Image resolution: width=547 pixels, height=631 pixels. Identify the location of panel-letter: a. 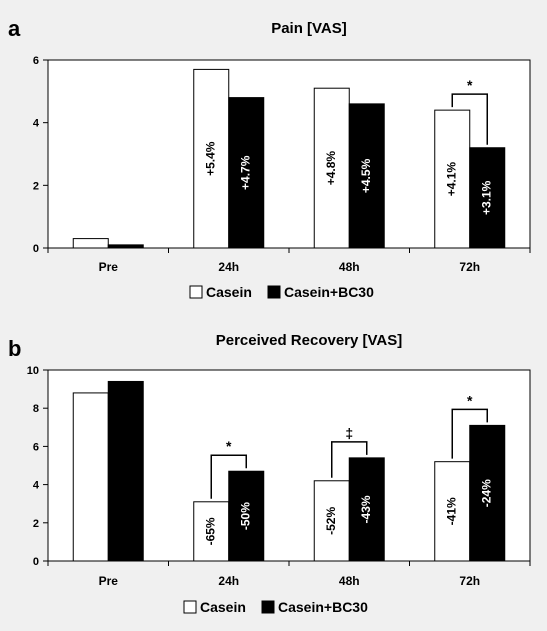
(14, 28).